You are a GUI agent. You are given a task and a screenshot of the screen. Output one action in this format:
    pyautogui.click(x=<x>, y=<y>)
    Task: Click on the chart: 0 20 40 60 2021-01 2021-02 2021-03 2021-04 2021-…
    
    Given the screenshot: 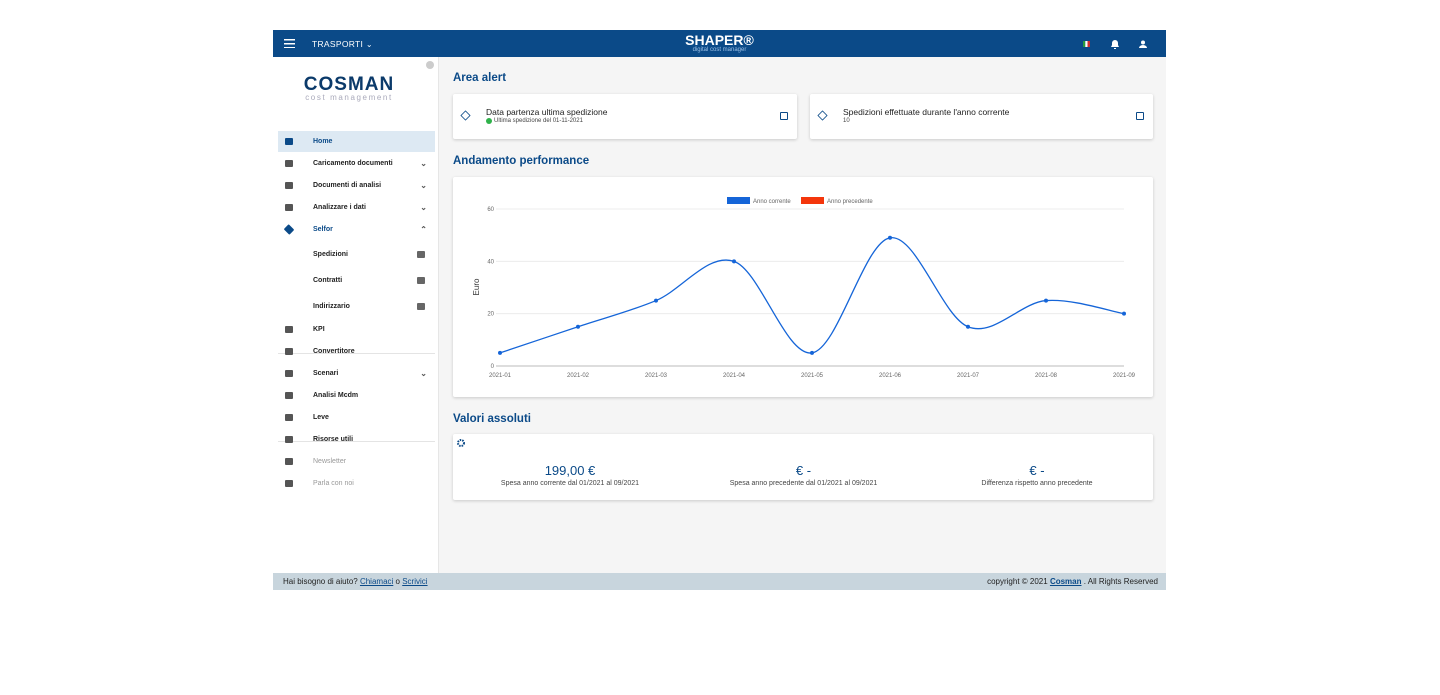 What is the action you would take?
    pyautogui.click(x=804, y=288)
    